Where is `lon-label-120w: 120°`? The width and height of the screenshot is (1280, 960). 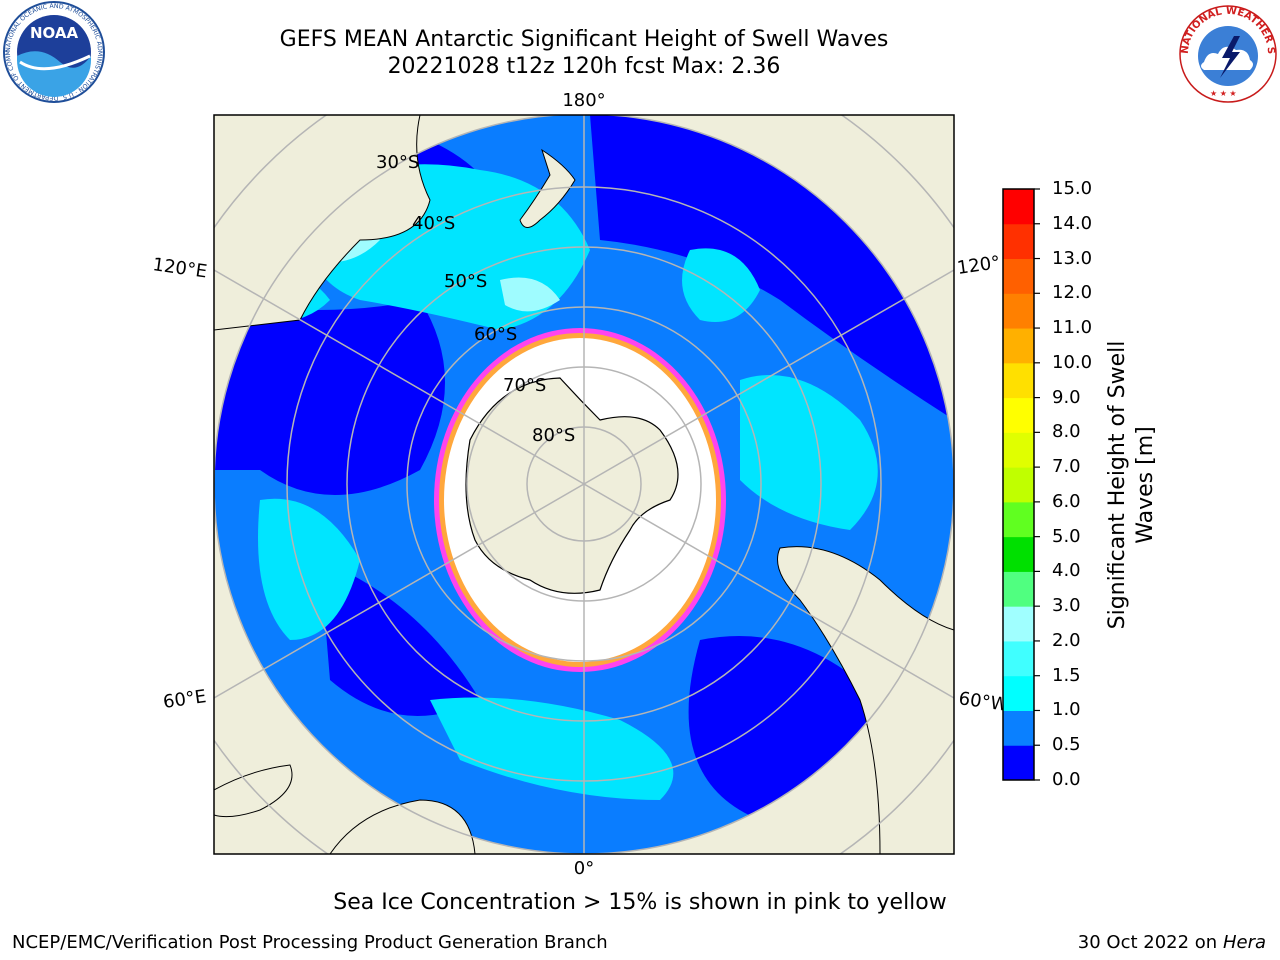 lon-label-120w: 120° is located at coordinates (979, 265).